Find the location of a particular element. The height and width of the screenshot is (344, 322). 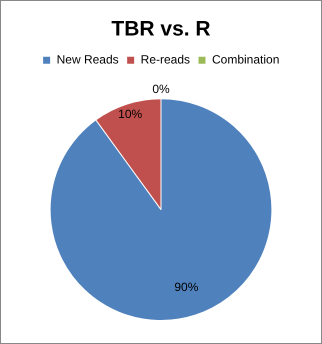

data-label: 90% is located at coordinates (186, 287).